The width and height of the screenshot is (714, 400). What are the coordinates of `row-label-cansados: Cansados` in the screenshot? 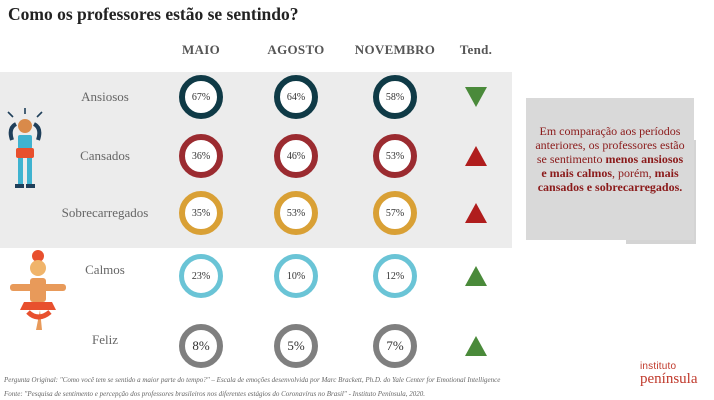 It's located at (105, 155).